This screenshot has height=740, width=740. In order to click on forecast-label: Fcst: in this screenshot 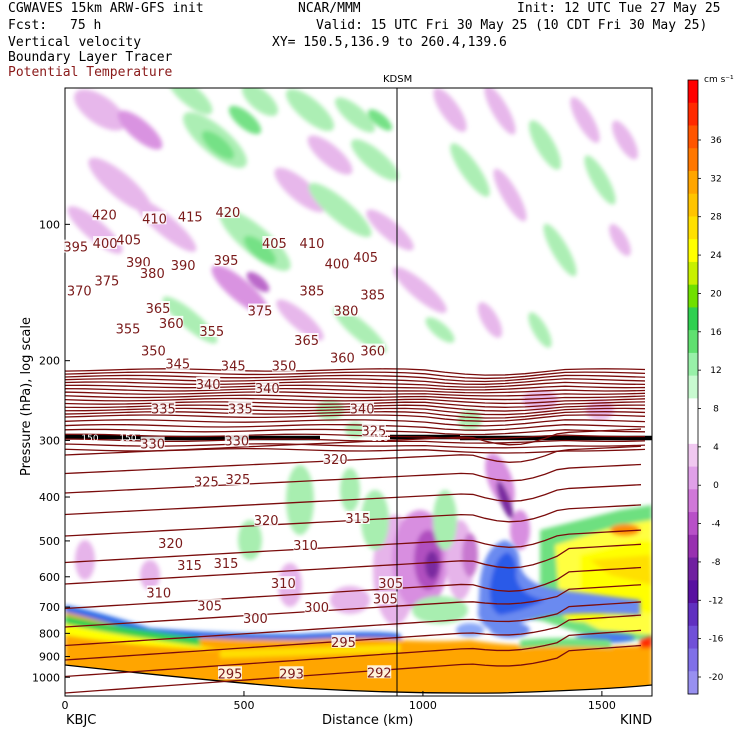, I will do `click(28, 25)`.